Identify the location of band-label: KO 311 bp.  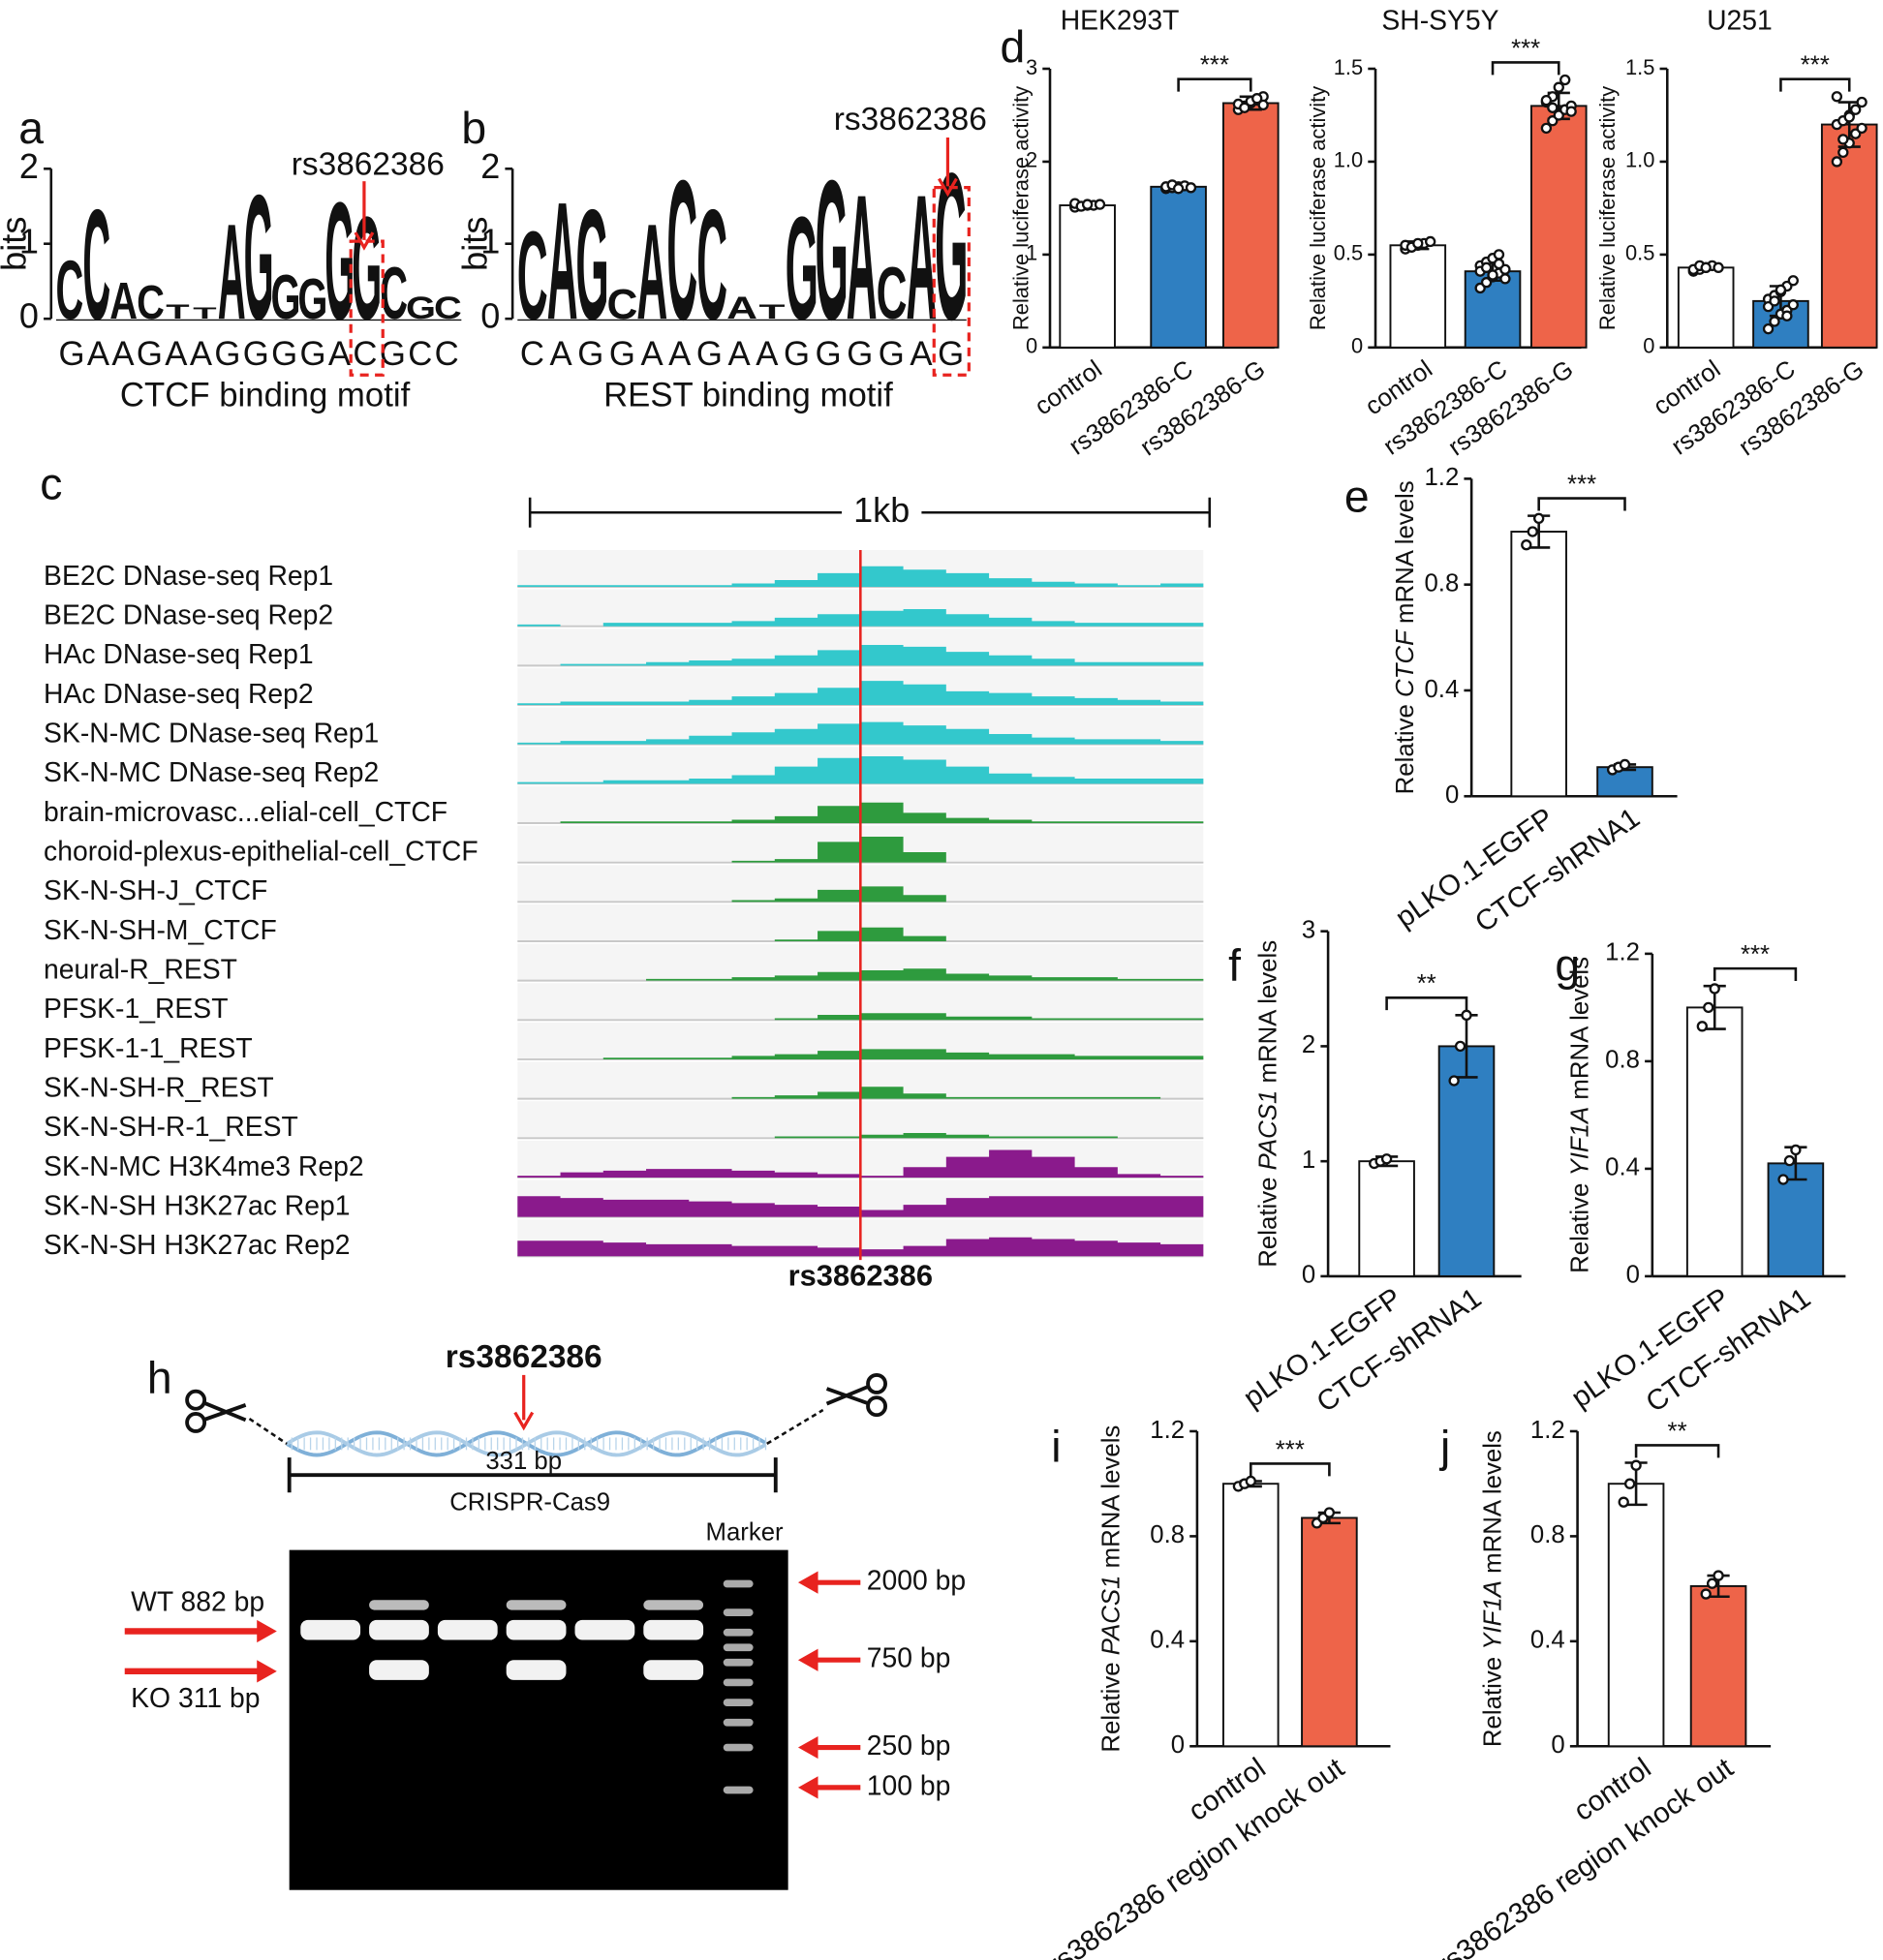
(195, 1698).